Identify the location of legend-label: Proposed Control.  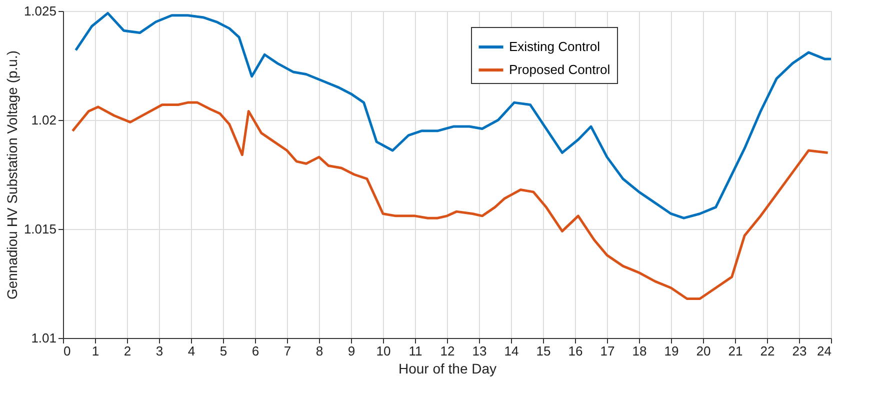
(559, 69).